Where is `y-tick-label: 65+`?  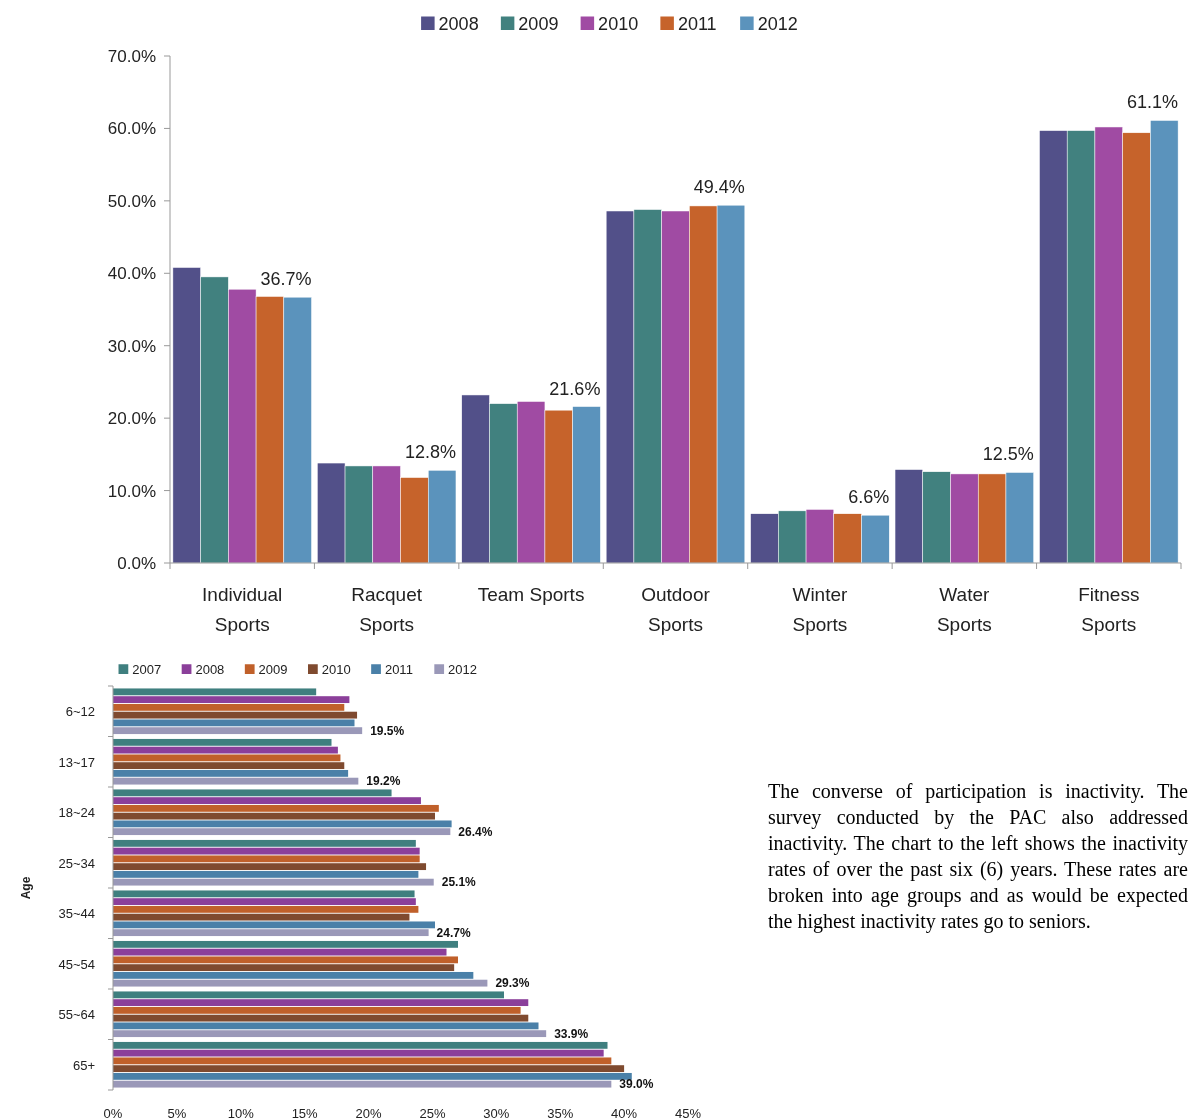
y-tick-label: 65+ is located at coordinates (83, 1065).